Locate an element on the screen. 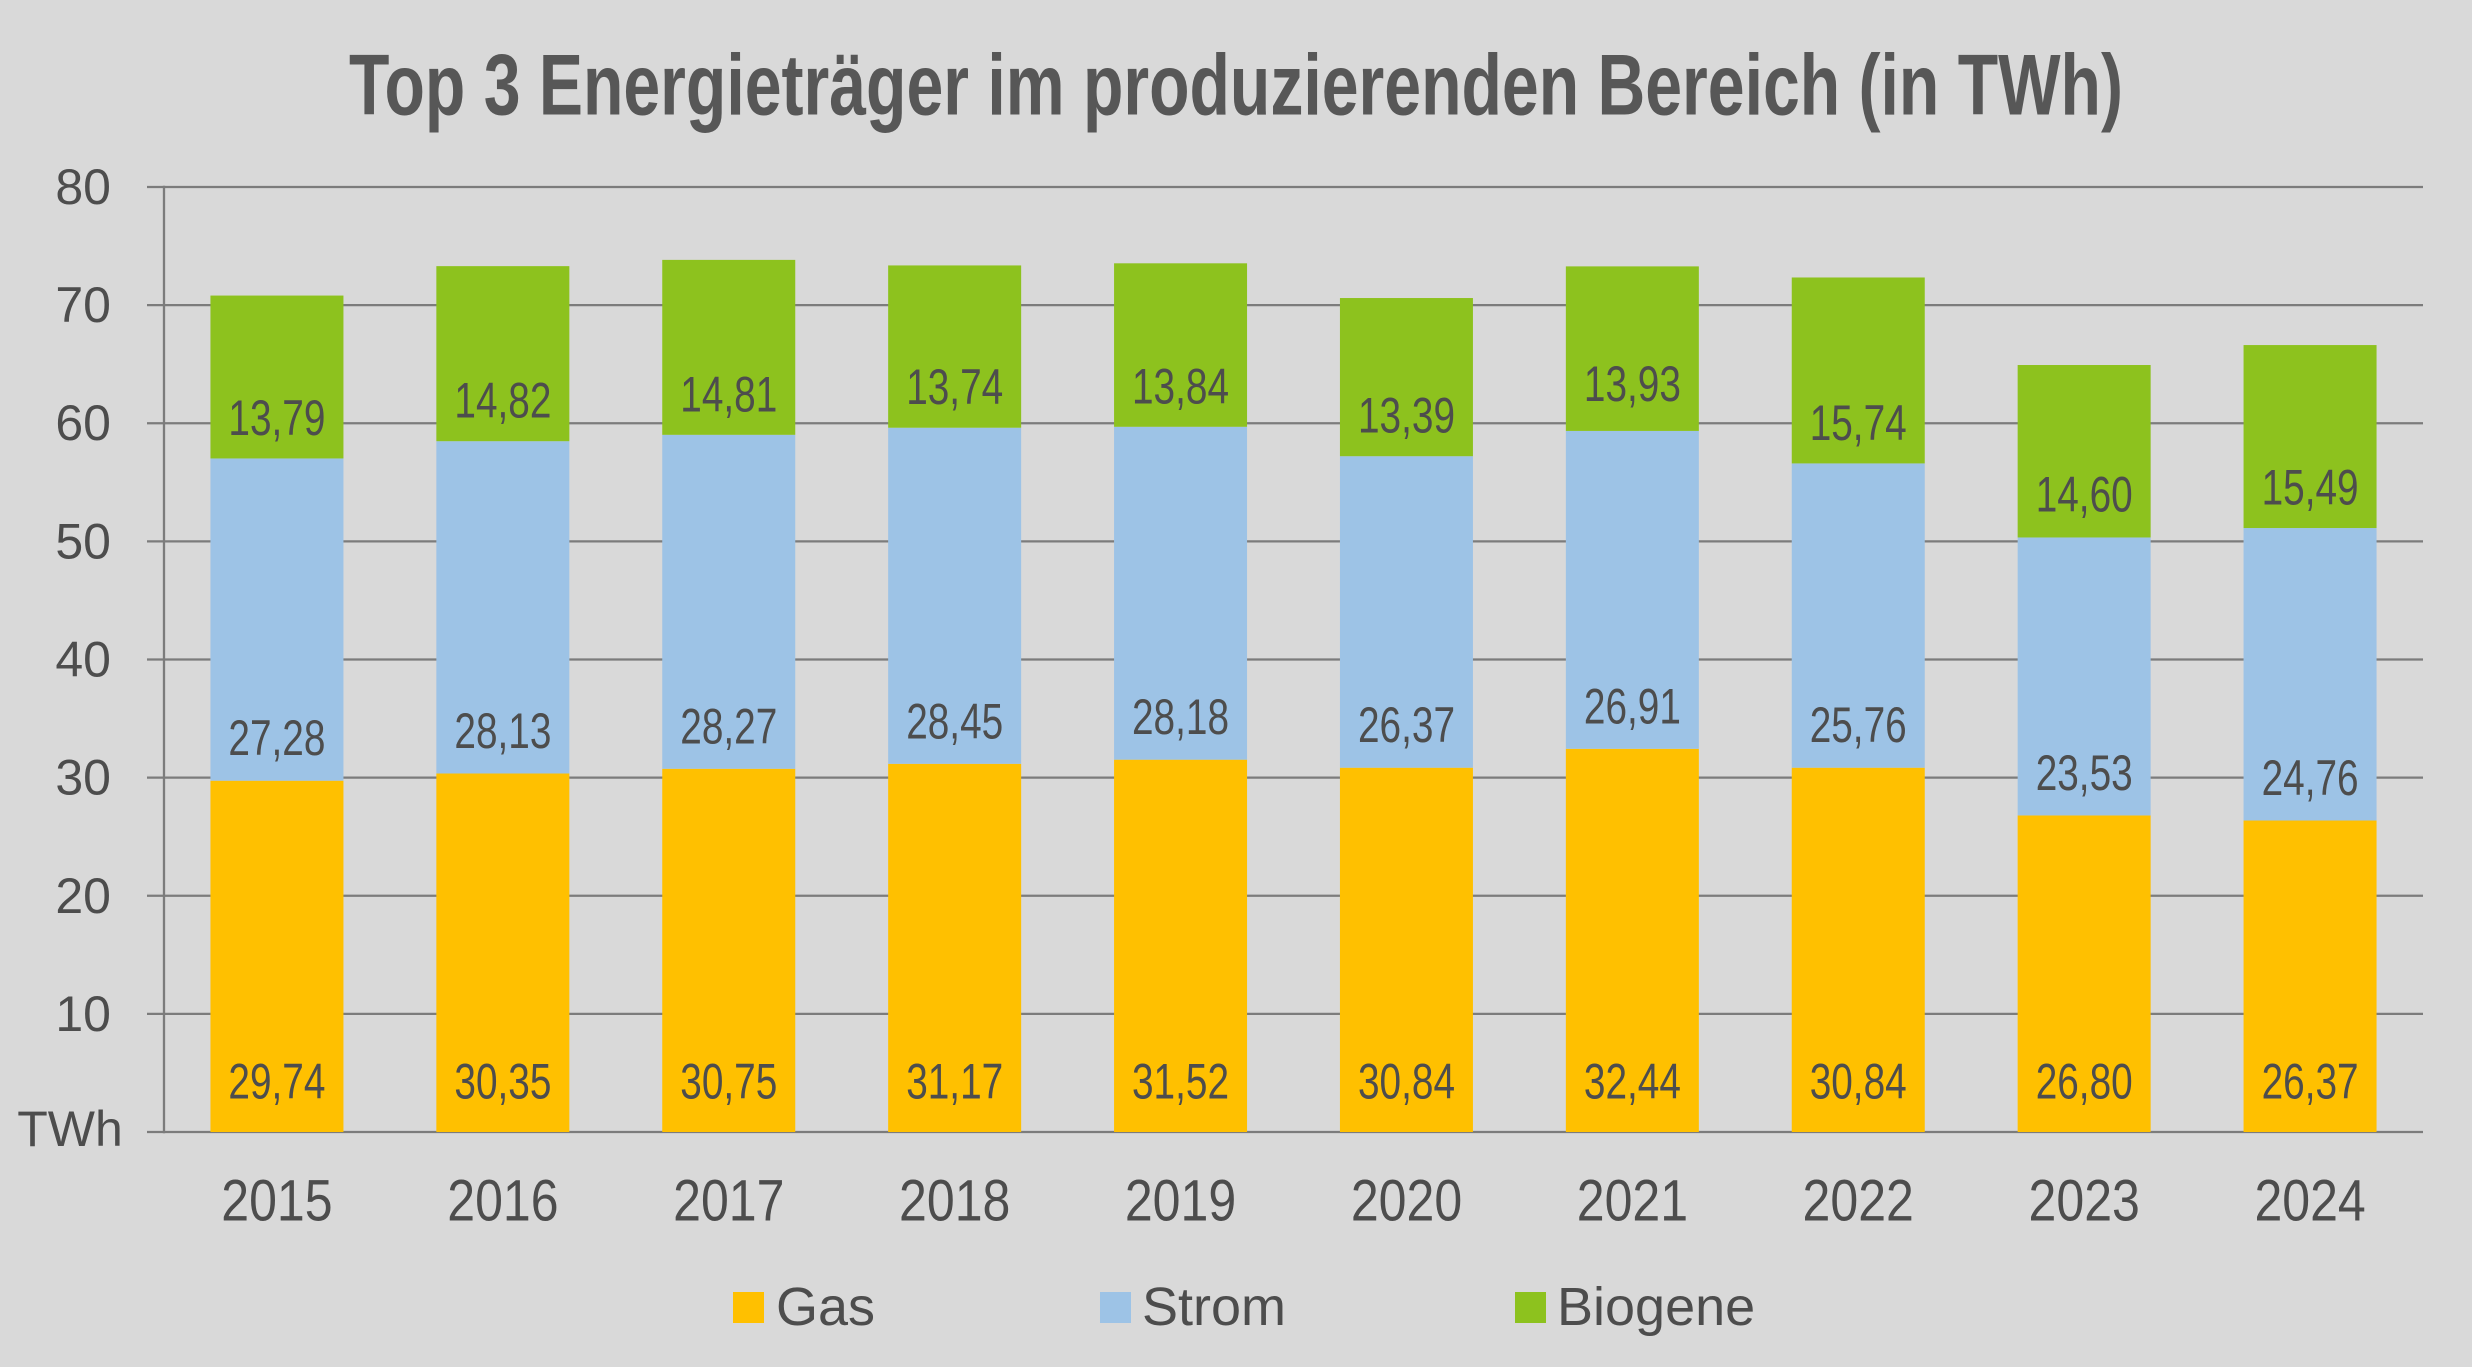 Image resolution: width=2472 pixels, height=1367 pixels. svg-text: 14,82 is located at coordinates (502, 401).